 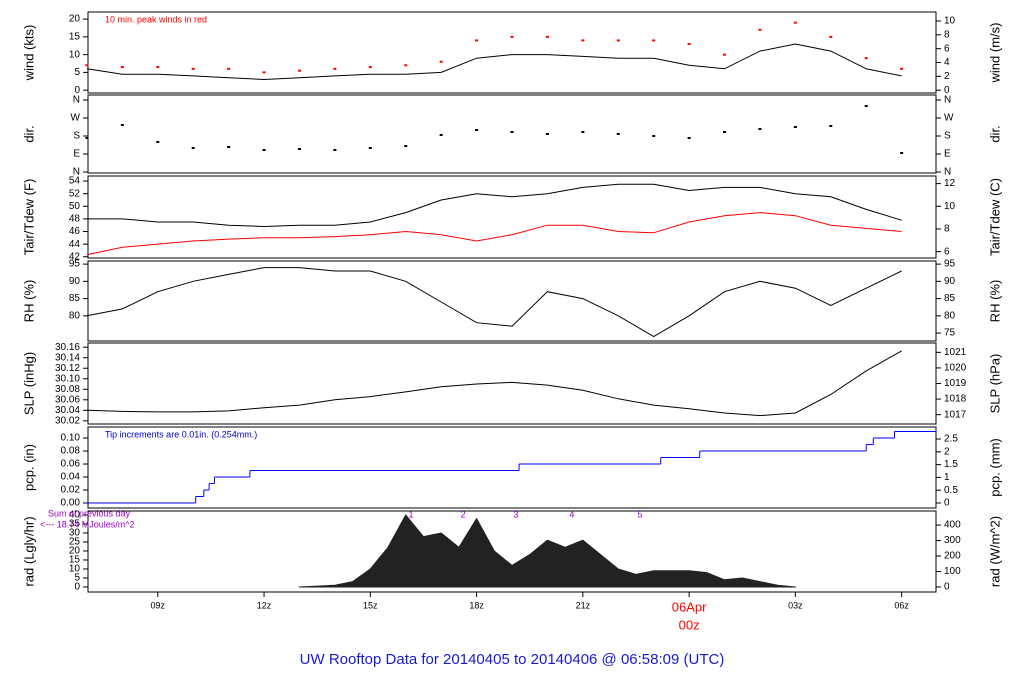 I want to click on x-tick-label: 12z, so click(x=264, y=605).